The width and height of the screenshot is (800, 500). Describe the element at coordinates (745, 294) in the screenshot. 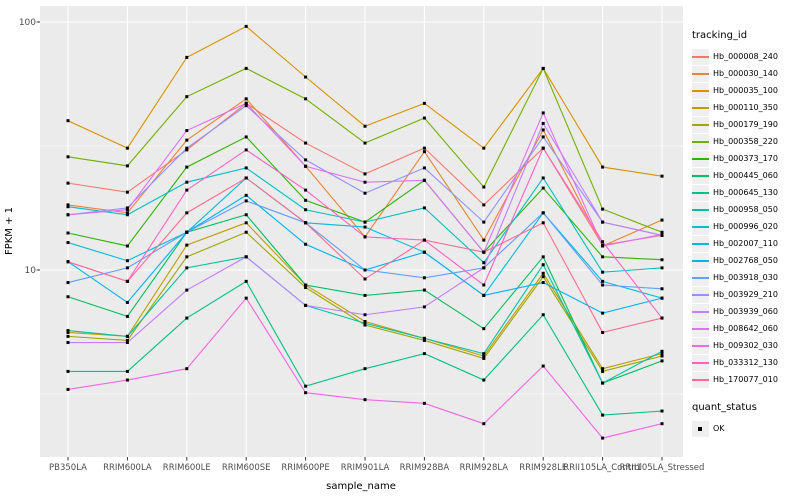

I see `legend-item-label: Hb_003929_210` at that location.